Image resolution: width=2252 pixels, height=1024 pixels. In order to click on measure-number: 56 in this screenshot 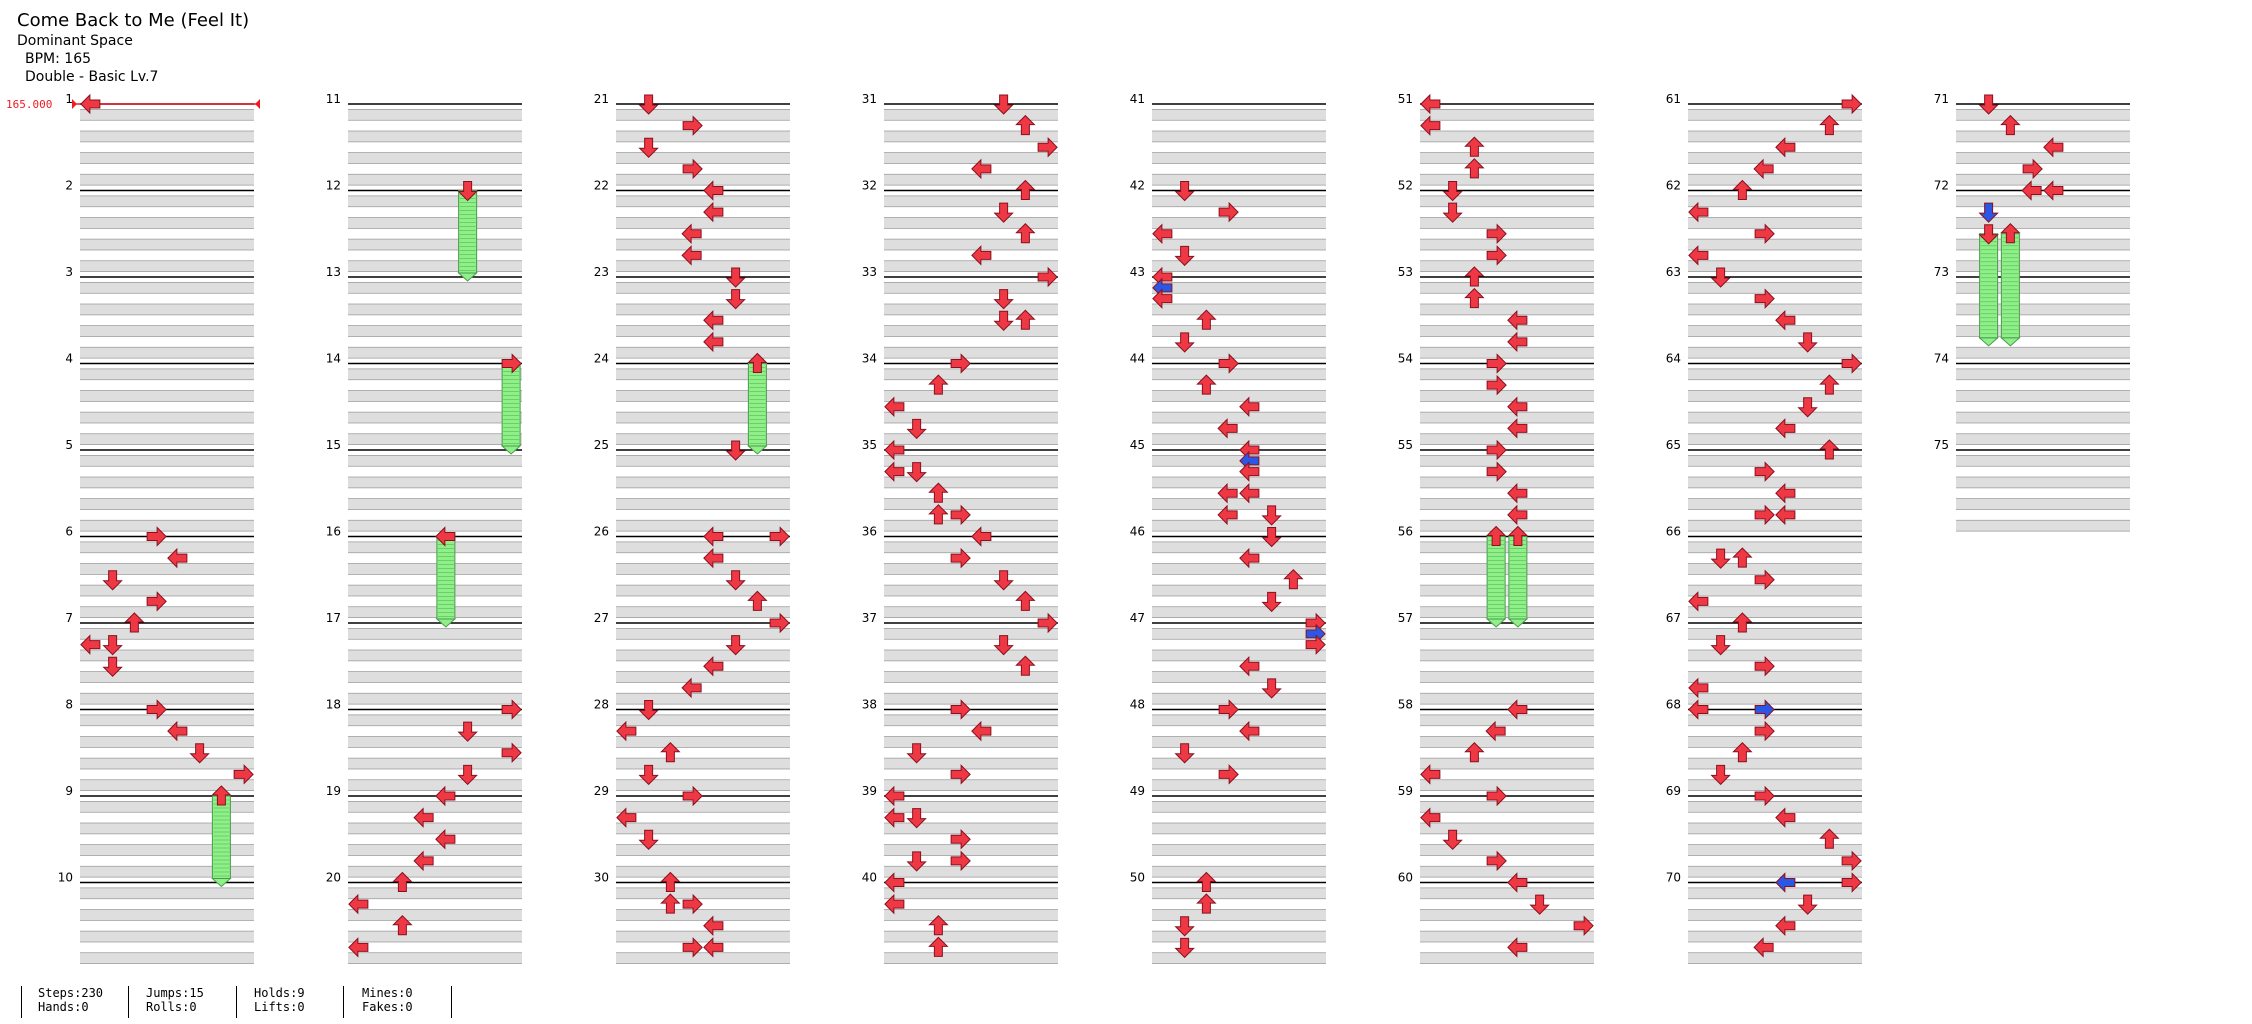, I will do `click(1405, 532)`.